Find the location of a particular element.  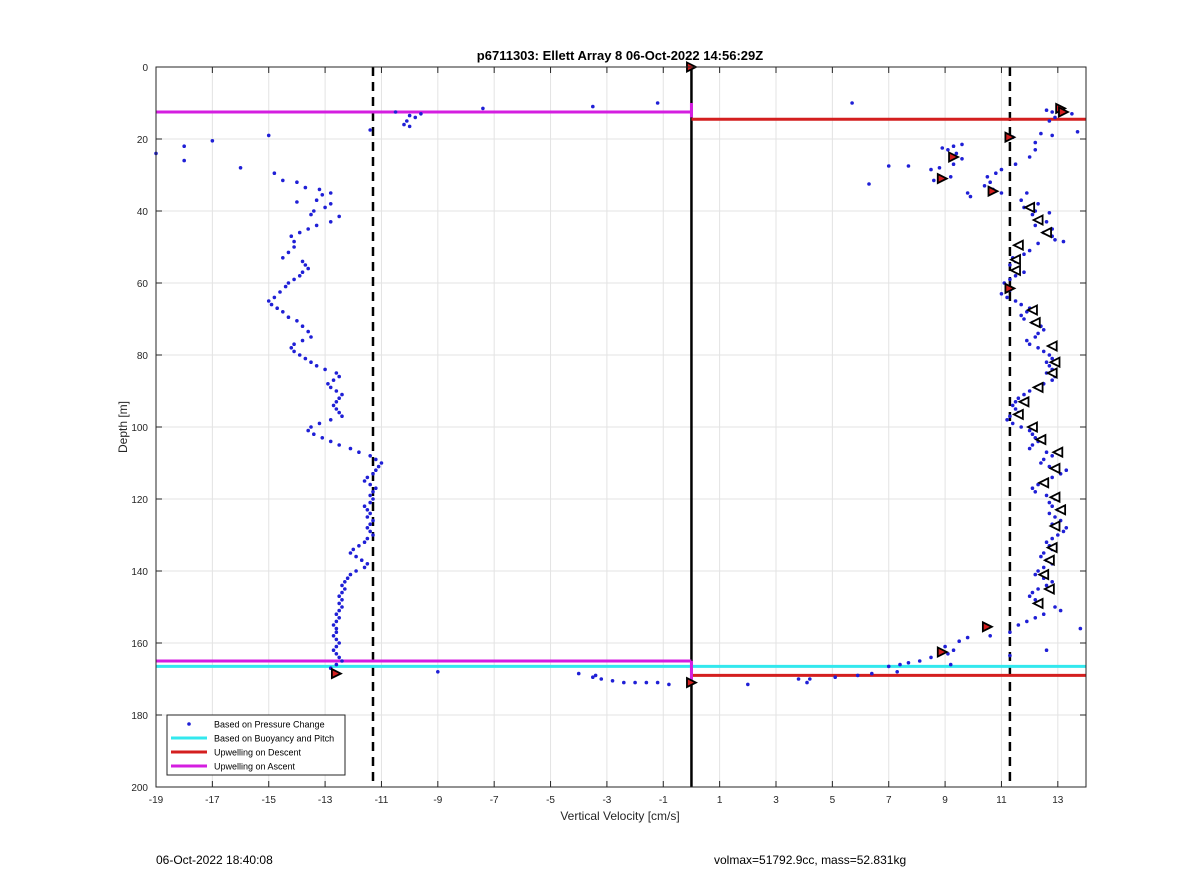

y-tick-label: 200 is located at coordinates (139, 788).